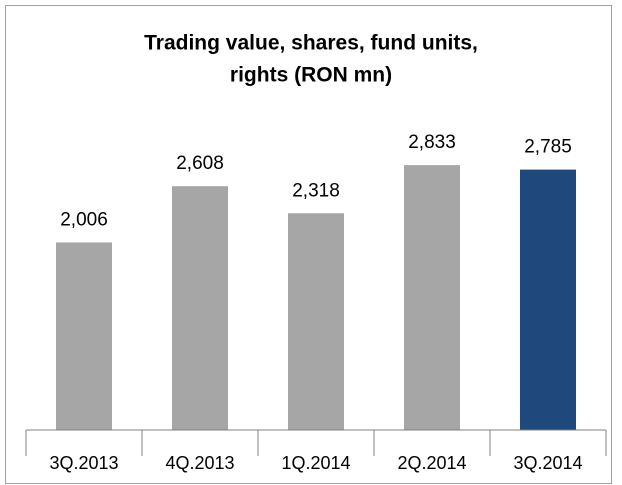 This screenshot has height=485, width=622. Describe the element at coordinates (548, 147) in the screenshot. I see `data-label: 2,785` at that location.